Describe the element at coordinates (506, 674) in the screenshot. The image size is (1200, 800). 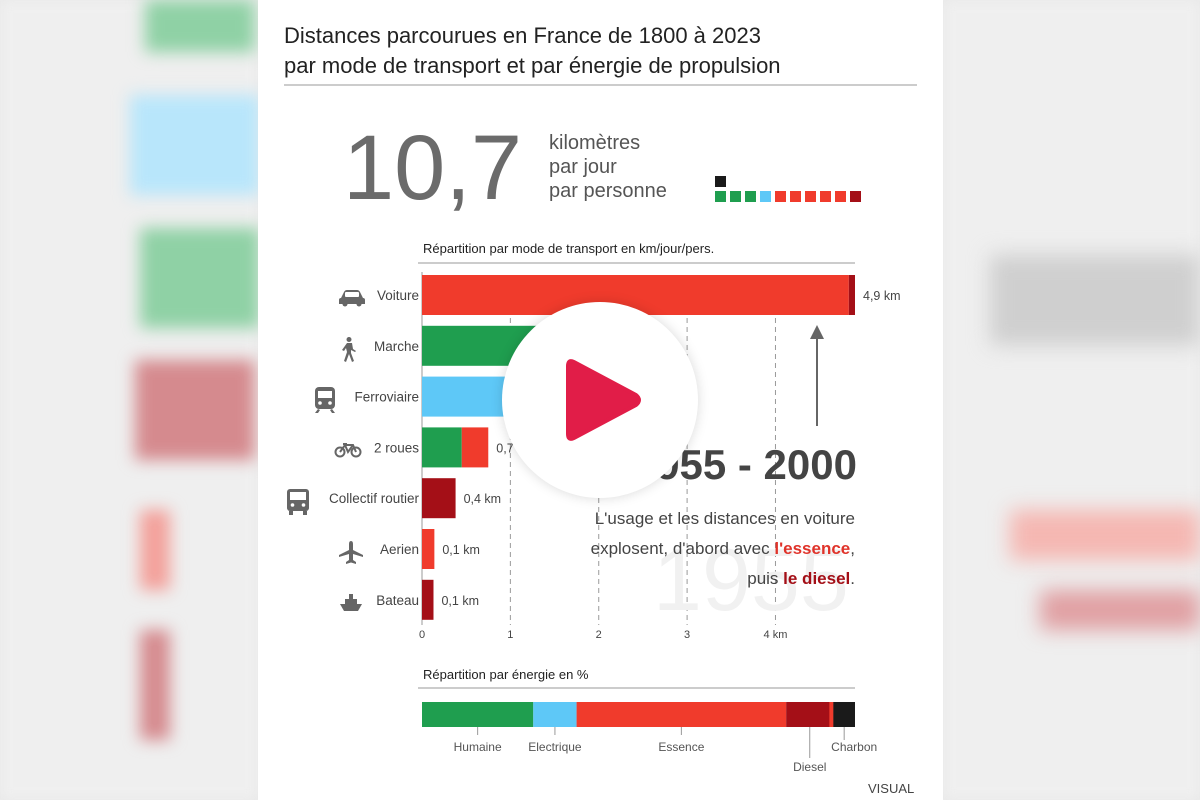
I see `energy-chart-title: Répartition par énergie en %` at that location.